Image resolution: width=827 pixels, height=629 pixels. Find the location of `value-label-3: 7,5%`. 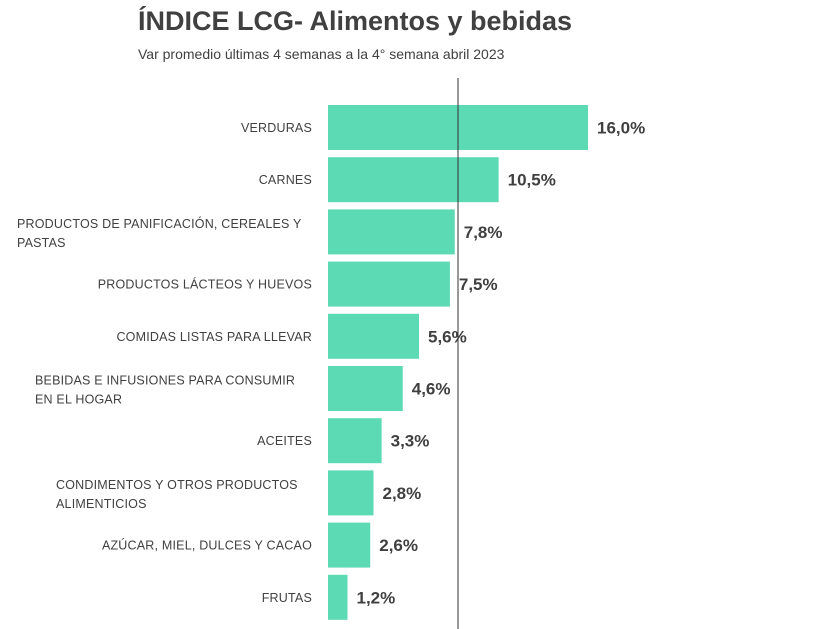

value-label-3: 7,5% is located at coordinates (478, 284).